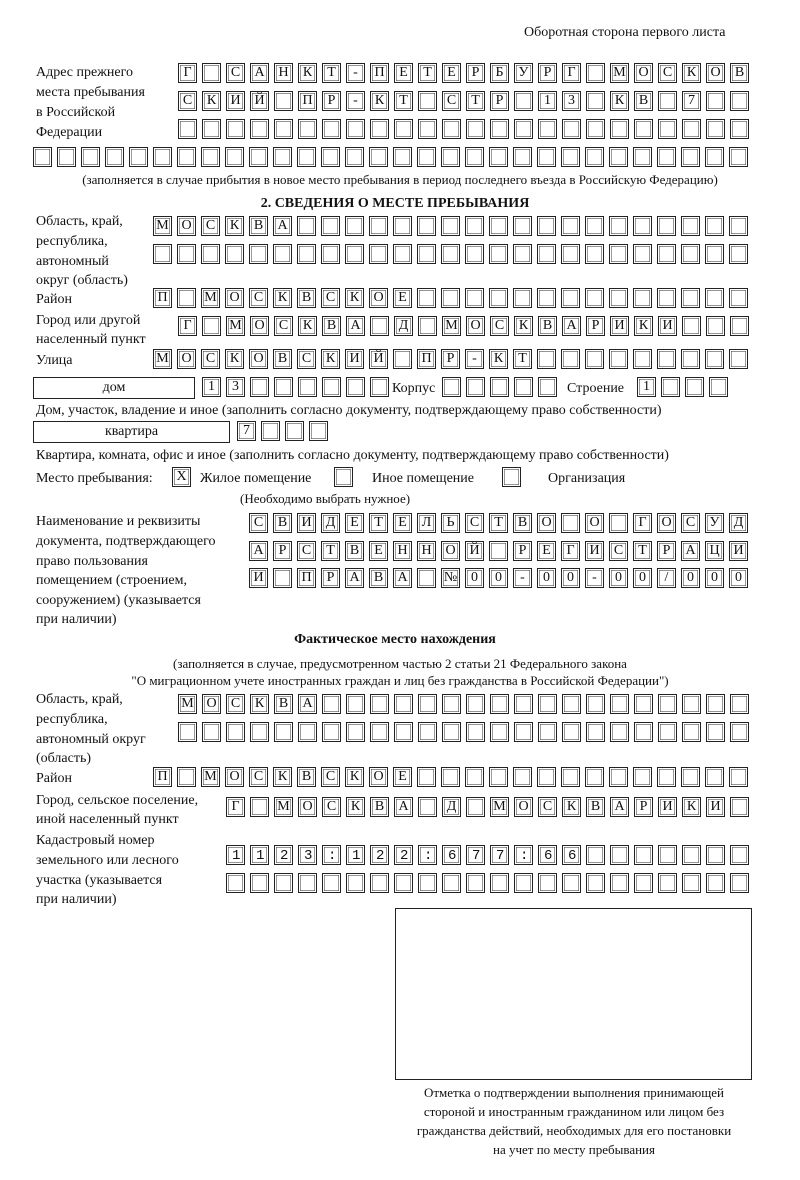 The image size is (800, 1180). Describe the element at coordinates (131, 432) in the screenshot. I see `apt-type-field: квартира` at that location.